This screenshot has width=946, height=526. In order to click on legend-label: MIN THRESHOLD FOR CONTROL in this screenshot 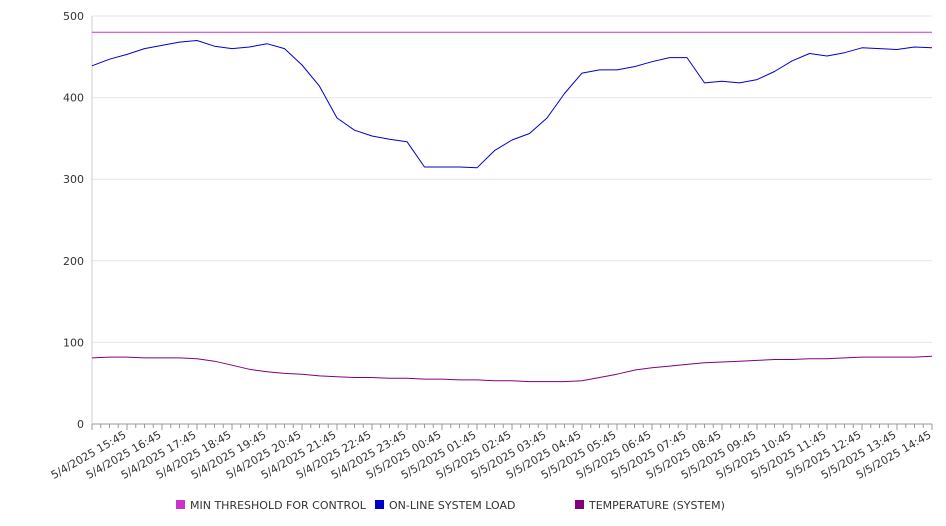, I will do `click(278, 505)`.